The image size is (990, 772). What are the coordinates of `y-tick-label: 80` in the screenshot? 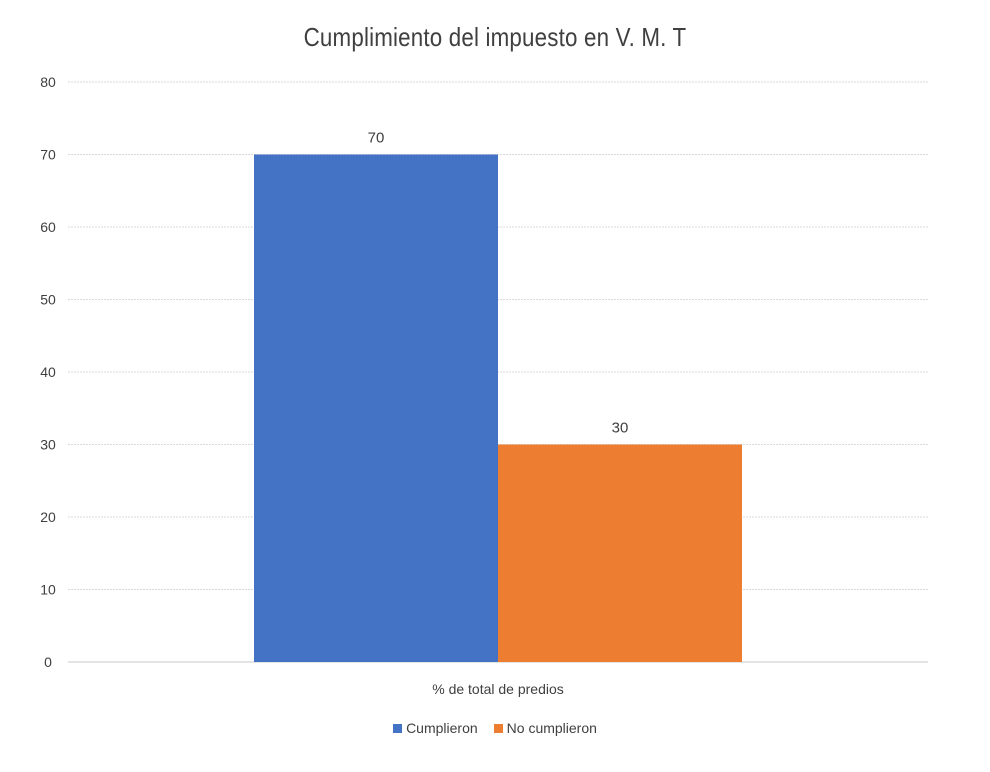 It's located at (48, 82).